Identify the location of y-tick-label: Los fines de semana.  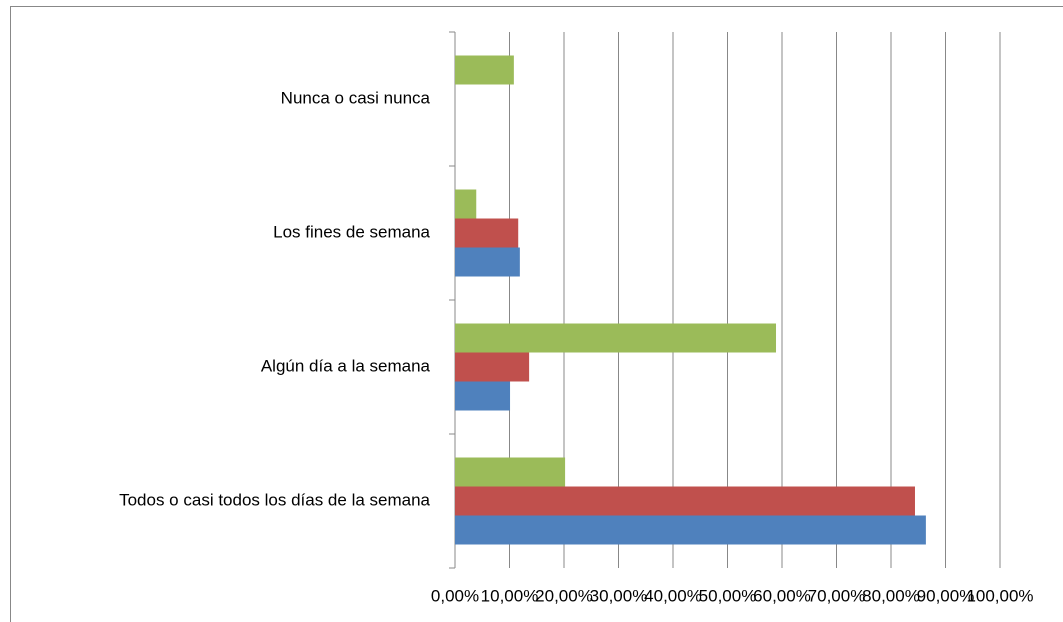
(351, 231).